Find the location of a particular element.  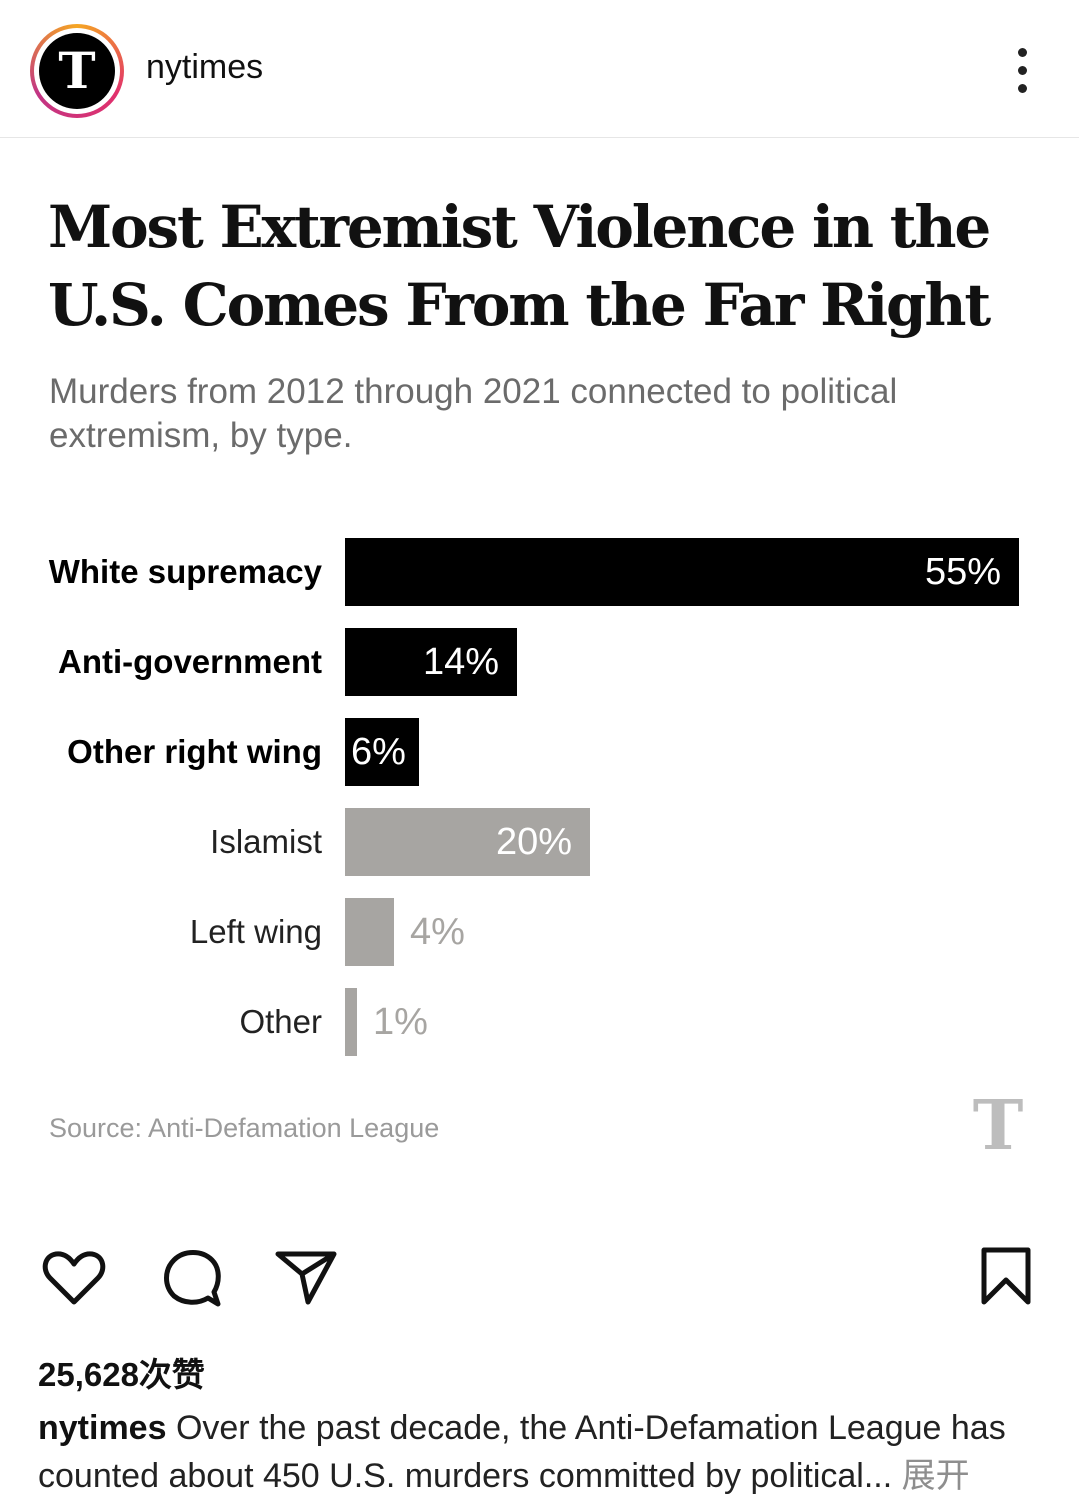

chart-row: White supremacy 55% is located at coordinates (539, 572).